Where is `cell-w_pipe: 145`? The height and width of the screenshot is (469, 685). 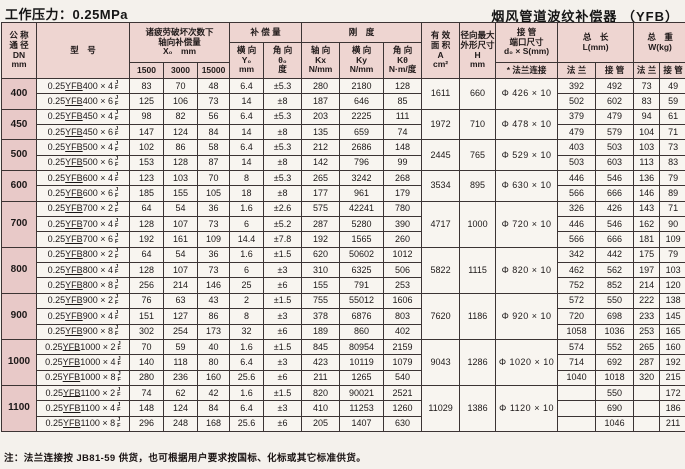
cell-w_pipe: 145 is located at coordinates (672, 316).